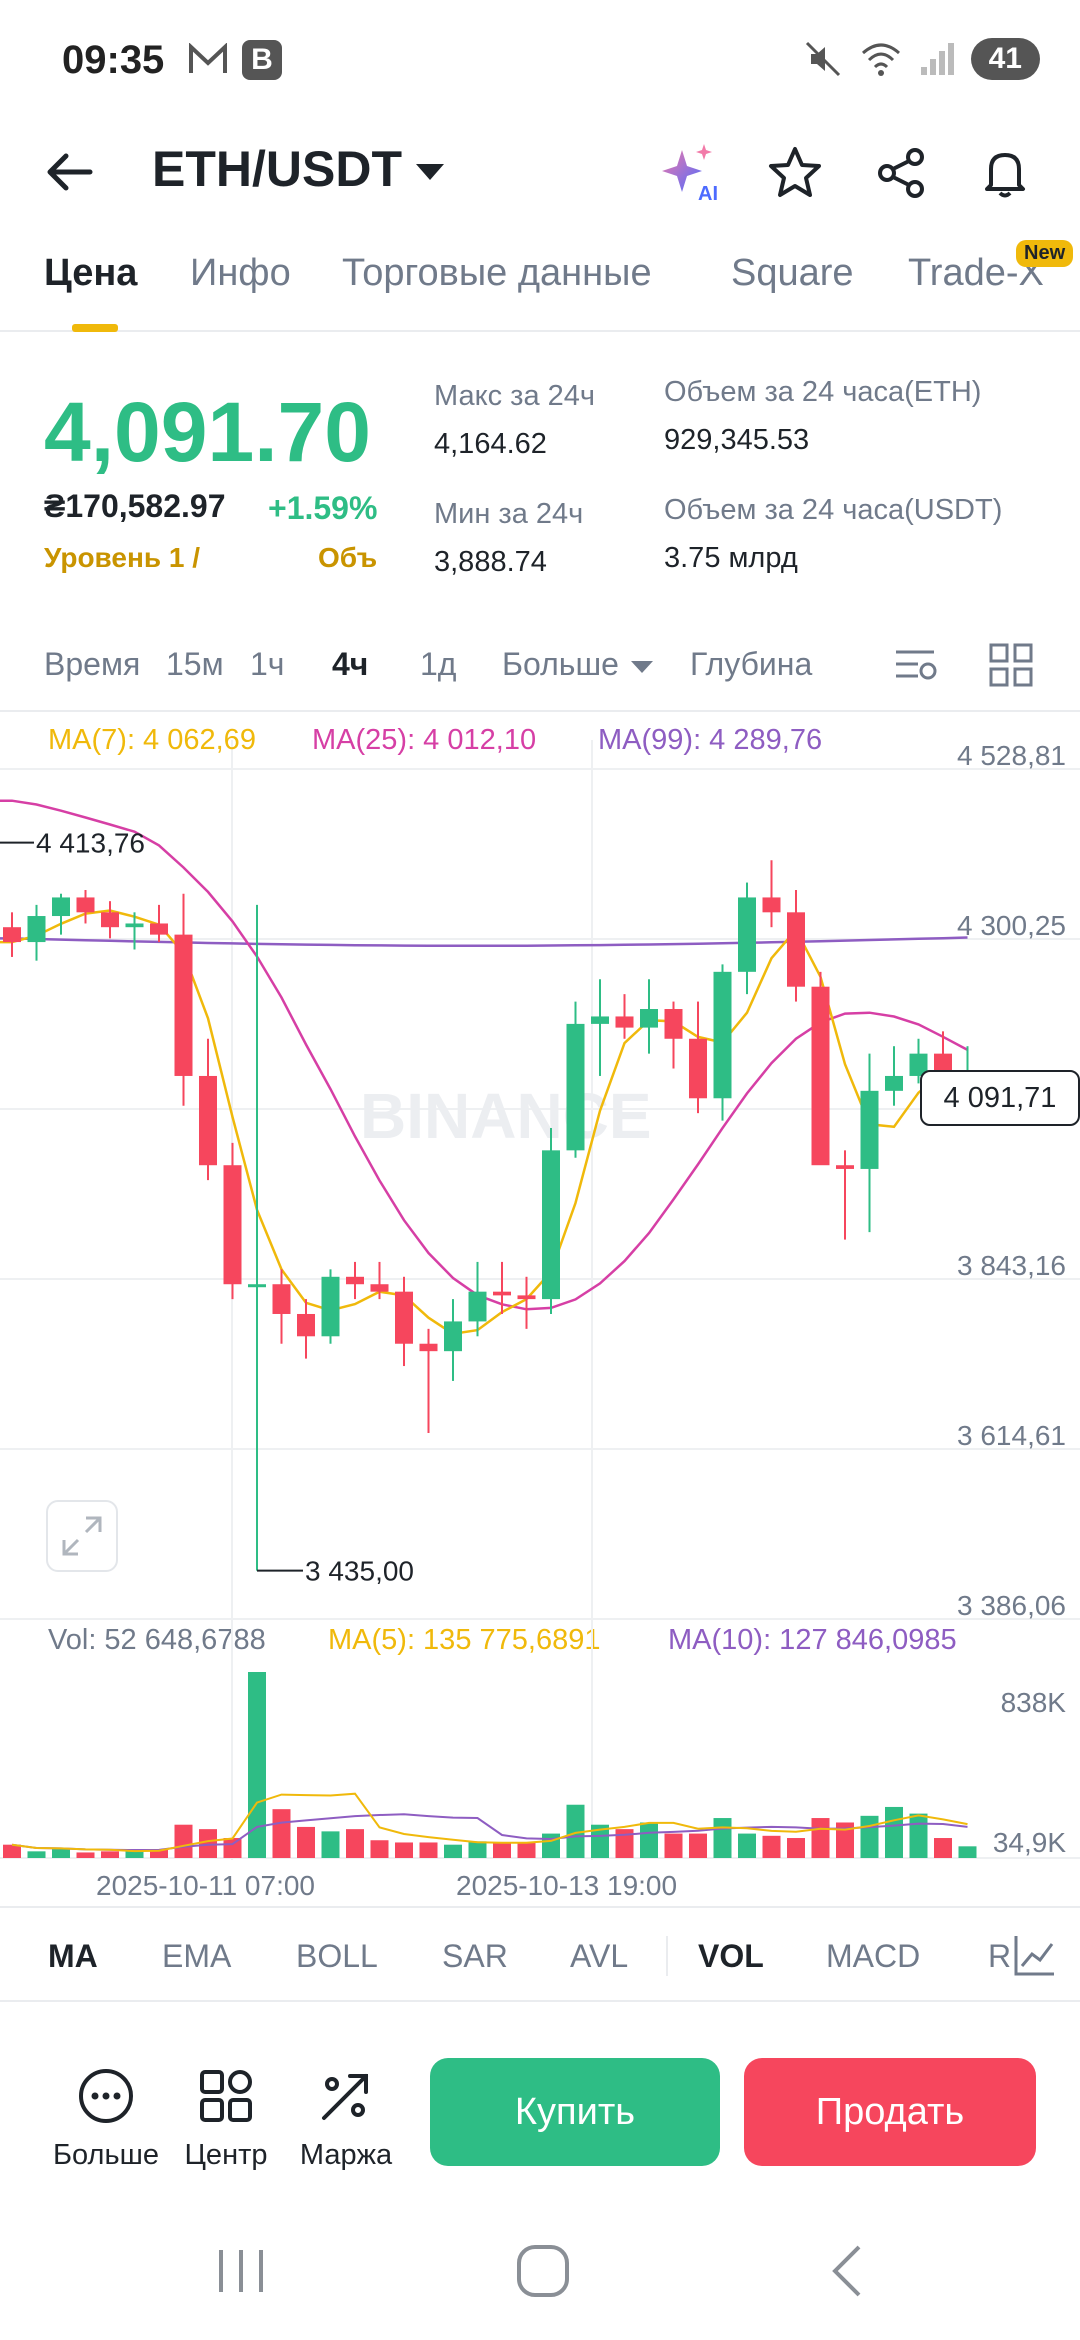 Image resolution: width=1080 pixels, height=2340 pixels. What do you see at coordinates (197, 1956) in the screenshot?
I see `indicator-ema: EMA` at bounding box center [197, 1956].